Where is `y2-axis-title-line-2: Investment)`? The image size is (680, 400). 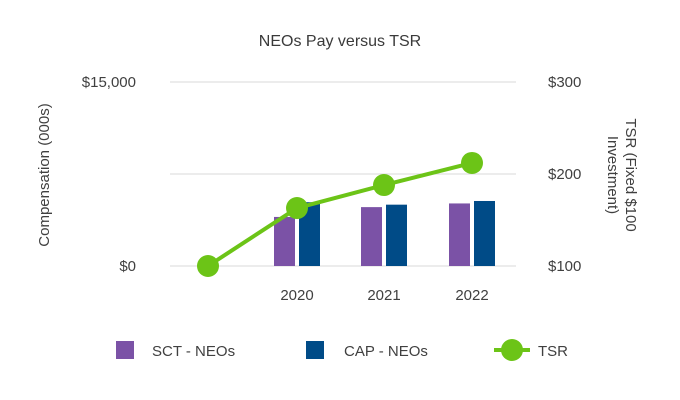 y2-axis-title-line-2: Investment) is located at coordinates (612, 175).